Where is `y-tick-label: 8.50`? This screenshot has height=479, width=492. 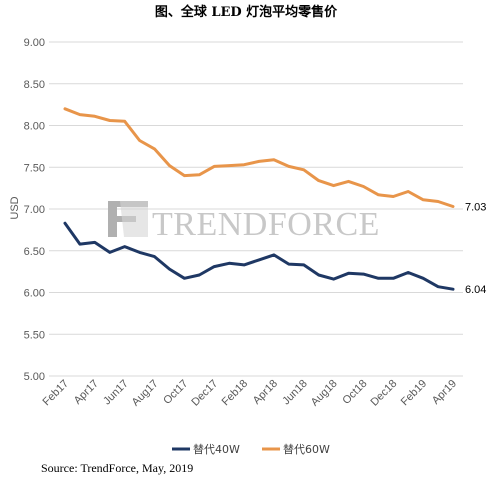
y-tick-label: 8.50 is located at coordinates (34, 85).